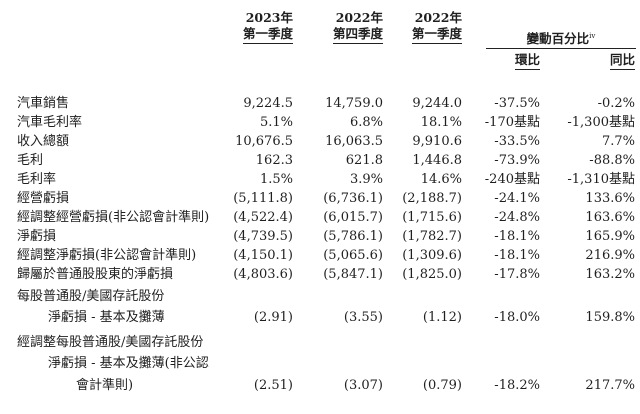 The image size is (640, 414). Describe the element at coordinates (622, 61) in the screenshot. I see `header-yoy: 同比` at that location.